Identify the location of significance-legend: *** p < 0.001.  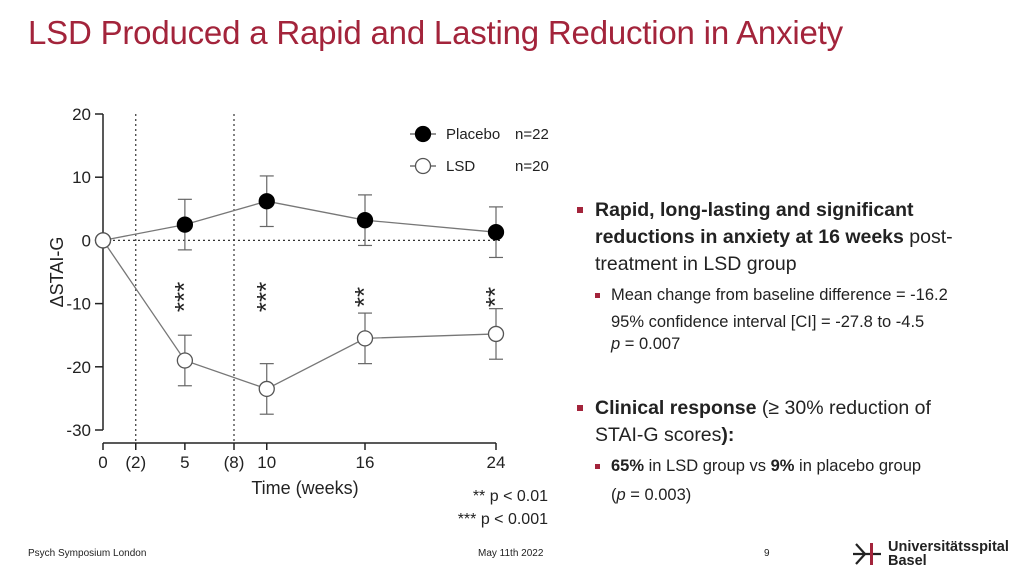
(503, 519).